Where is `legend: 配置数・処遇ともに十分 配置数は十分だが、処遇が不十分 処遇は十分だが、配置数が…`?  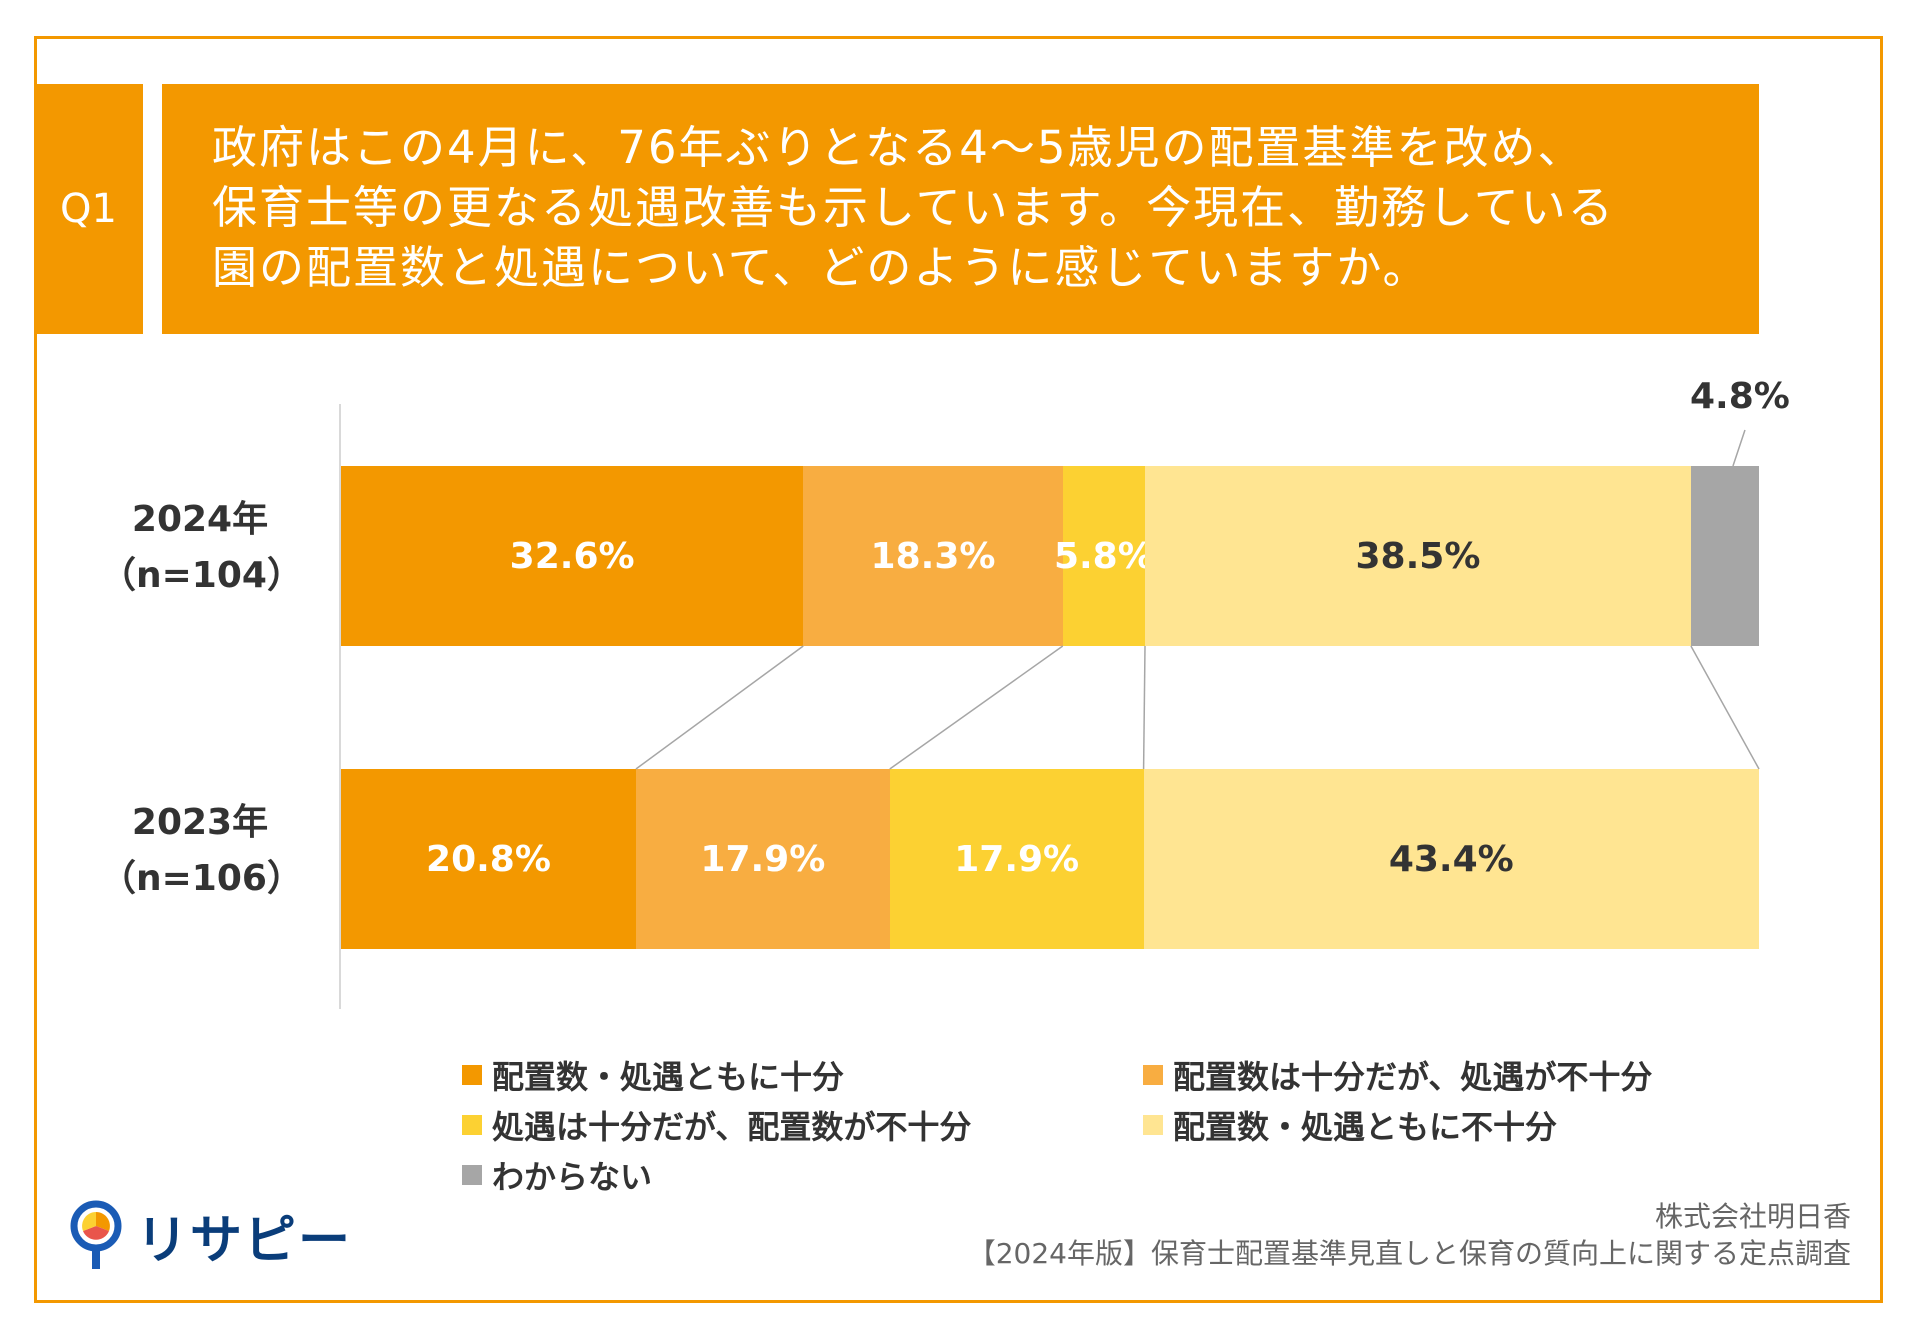
legend: 配置数・処遇ともに十分 配置数は十分だが、処遇が不十分 処遇は十分だが、配置数が… is located at coordinates (1112, 1127).